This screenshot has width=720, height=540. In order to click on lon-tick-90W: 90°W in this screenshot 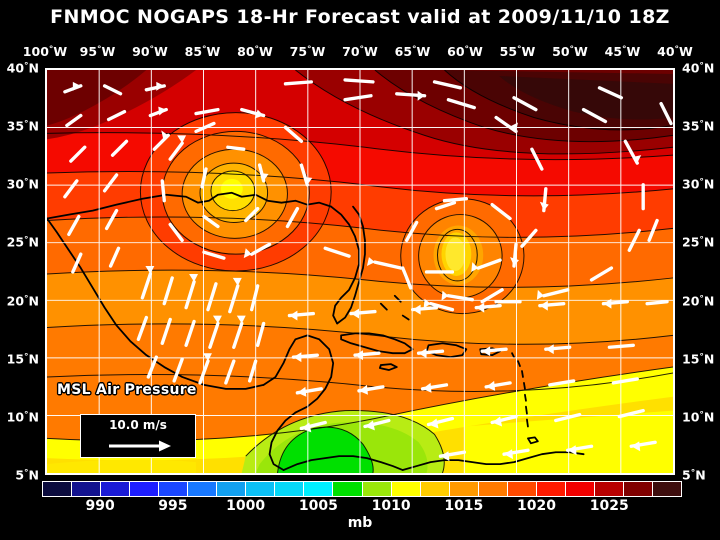, I will do `click(150, 51)`.